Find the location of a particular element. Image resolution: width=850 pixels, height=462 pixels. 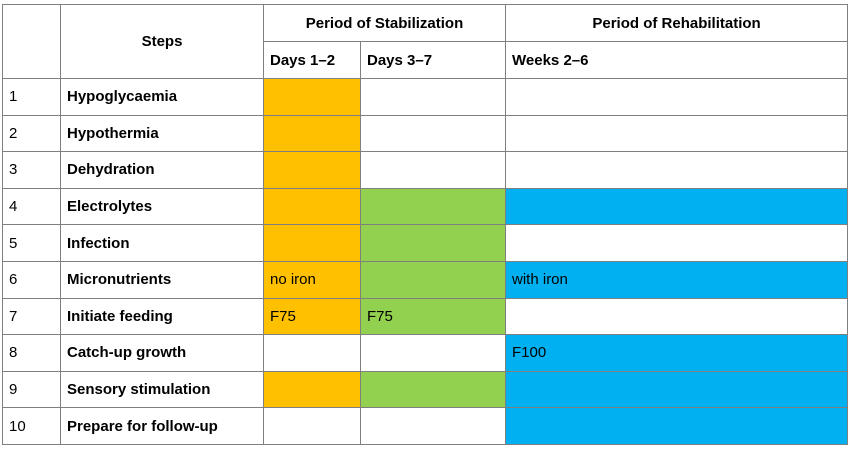

table-row: 1 Hypoglycaemia is located at coordinates (425, 97).